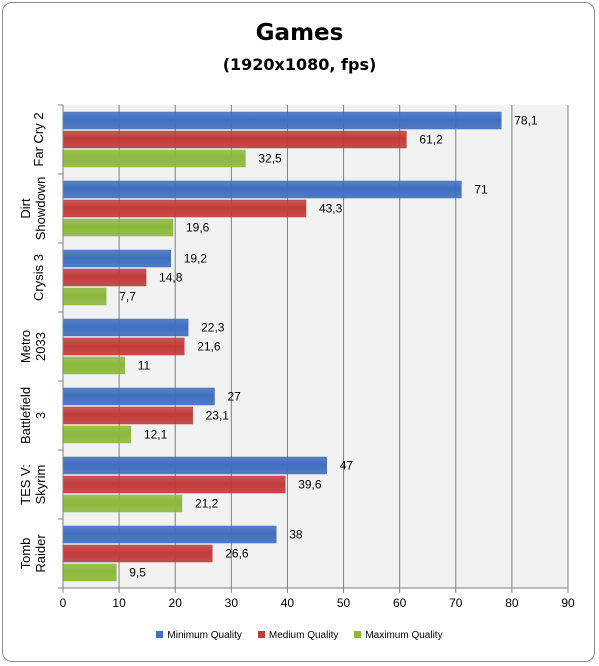 The height and width of the screenshot is (666, 599). What do you see at coordinates (481, 190) in the screenshot?
I see `data-label: 71` at bounding box center [481, 190].